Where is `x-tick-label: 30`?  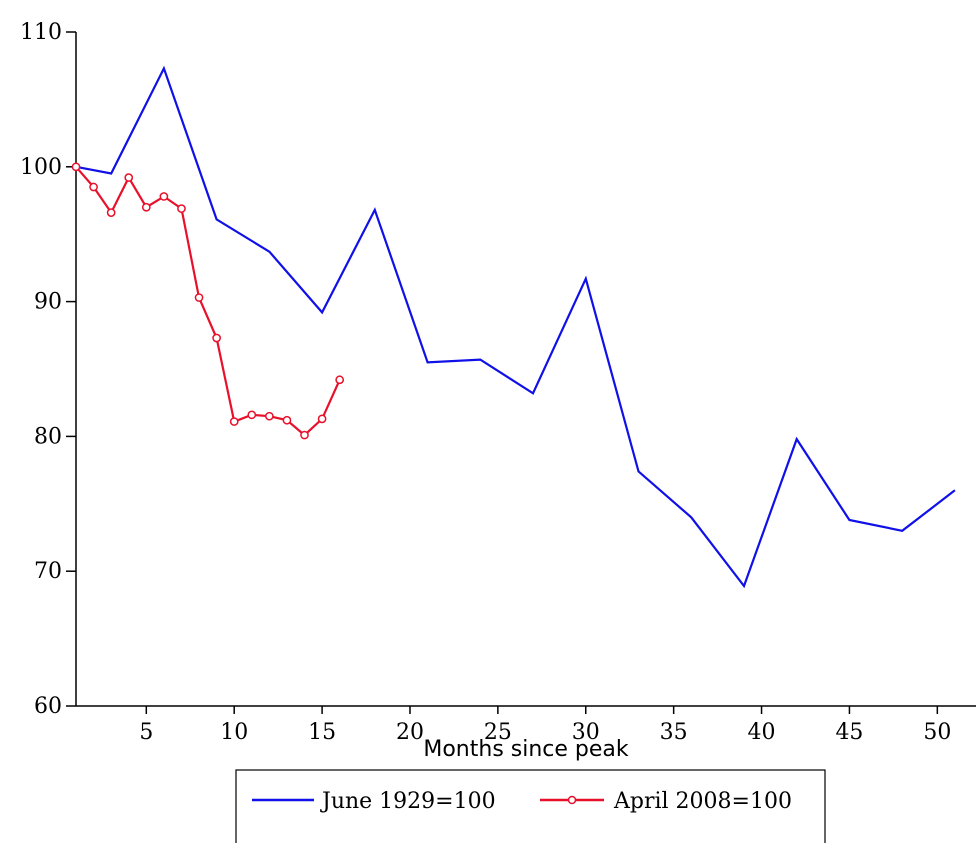 x-tick-label: 30 is located at coordinates (586, 732).